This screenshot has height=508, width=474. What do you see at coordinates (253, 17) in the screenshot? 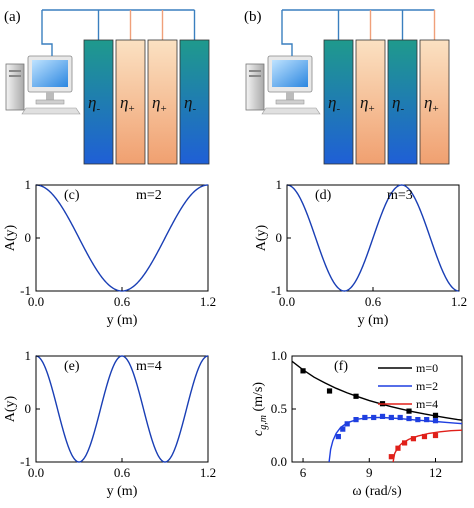
I see `panel-label: (b)` at bounding box center [253, 17].